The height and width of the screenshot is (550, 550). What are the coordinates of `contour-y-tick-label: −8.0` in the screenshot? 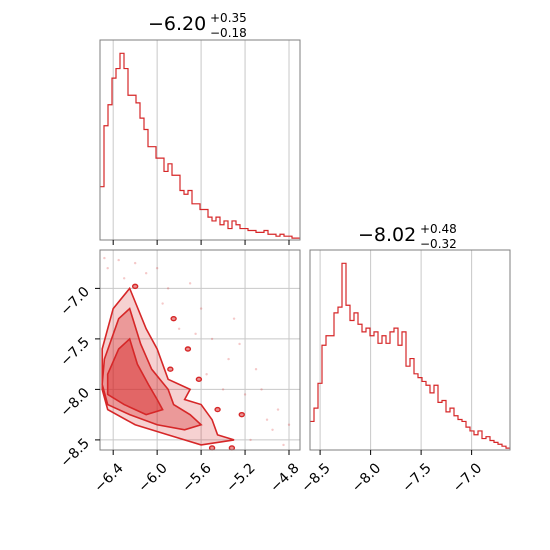 It's located at (74, 402).